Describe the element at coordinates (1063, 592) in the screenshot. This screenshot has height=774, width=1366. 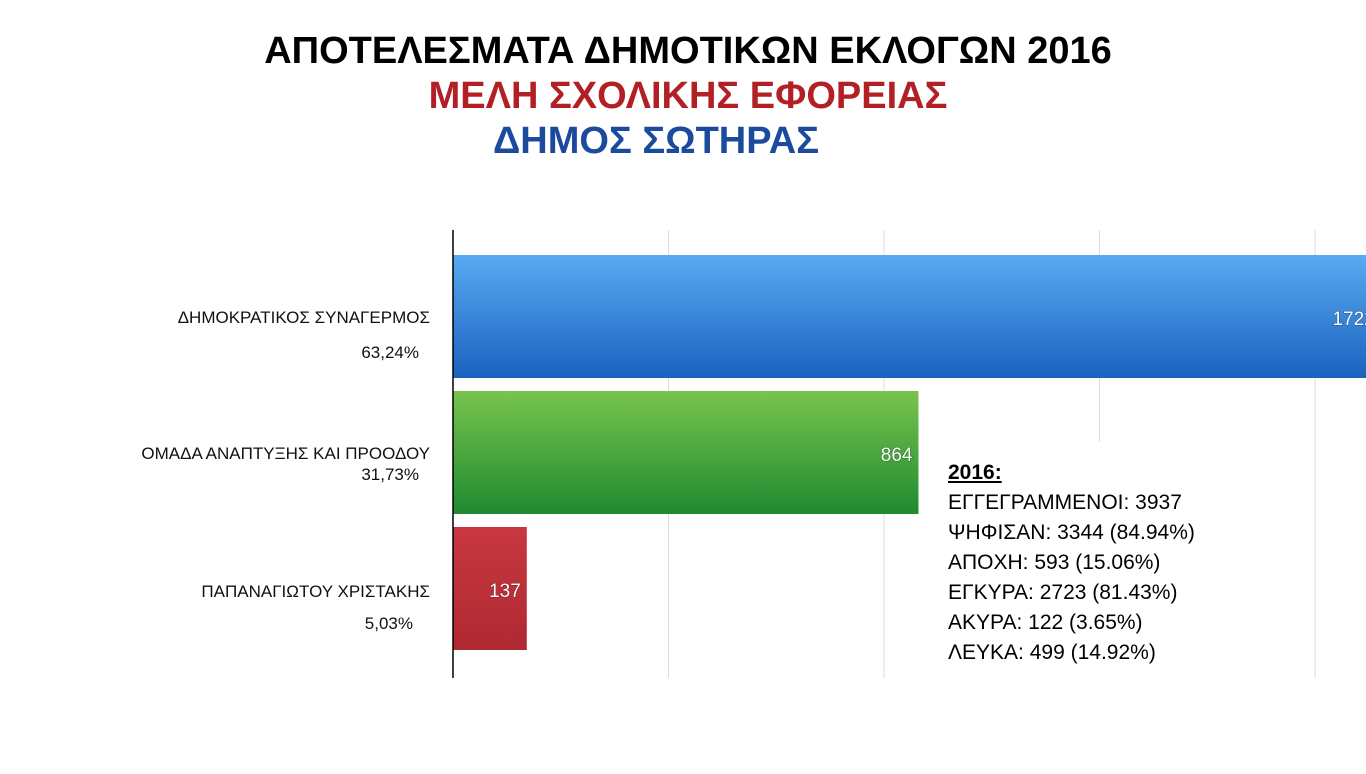
I see `stats-valid: ΕΓΚΥΡΑ: 2723 (81.43%)` at that location.